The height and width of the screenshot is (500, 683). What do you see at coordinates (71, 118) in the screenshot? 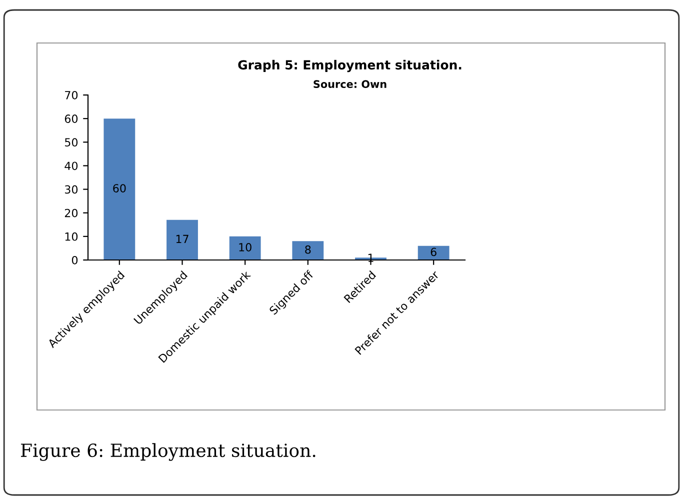
I see `y-tick-label: 60` at bounding box center [71, 118].